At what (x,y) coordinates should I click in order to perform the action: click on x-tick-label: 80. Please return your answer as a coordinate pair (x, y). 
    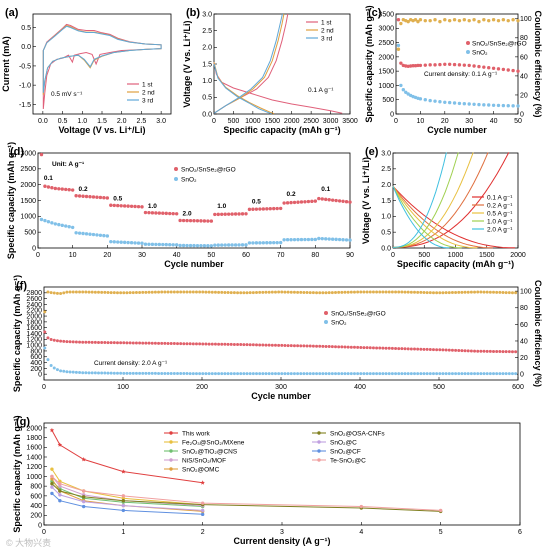
    Looking at the image, I should click on (315, 255).